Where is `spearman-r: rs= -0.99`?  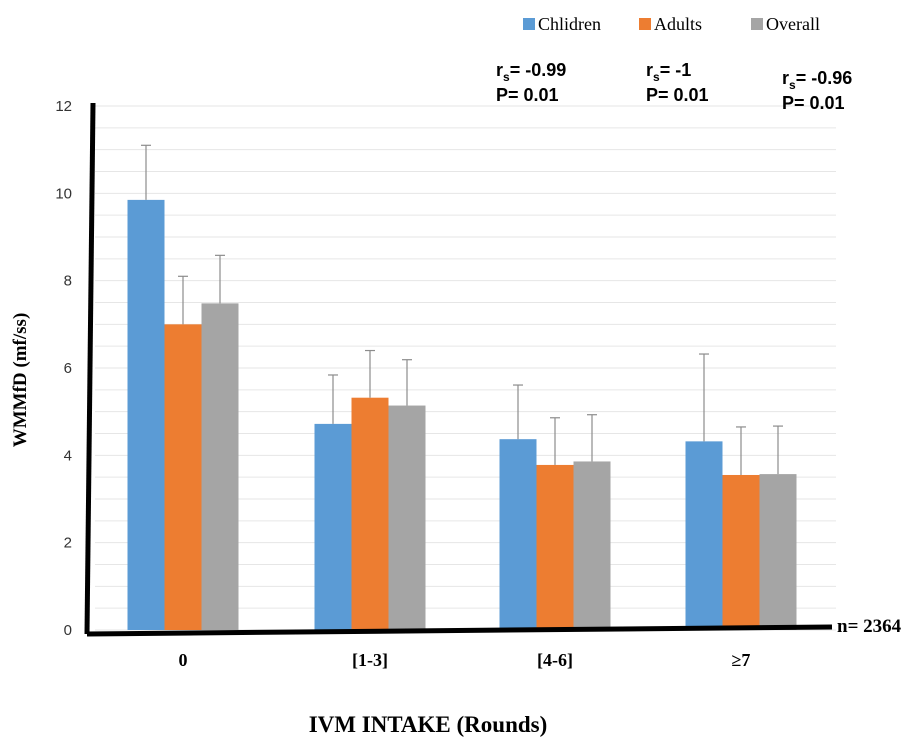 spearman-r: rs= -0.99 is located at coordinates (531, 72).